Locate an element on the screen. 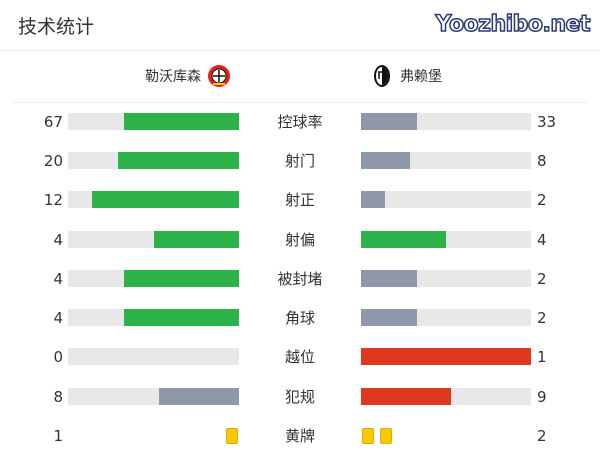  home-value: 20 is located at coordinates (53, 161).